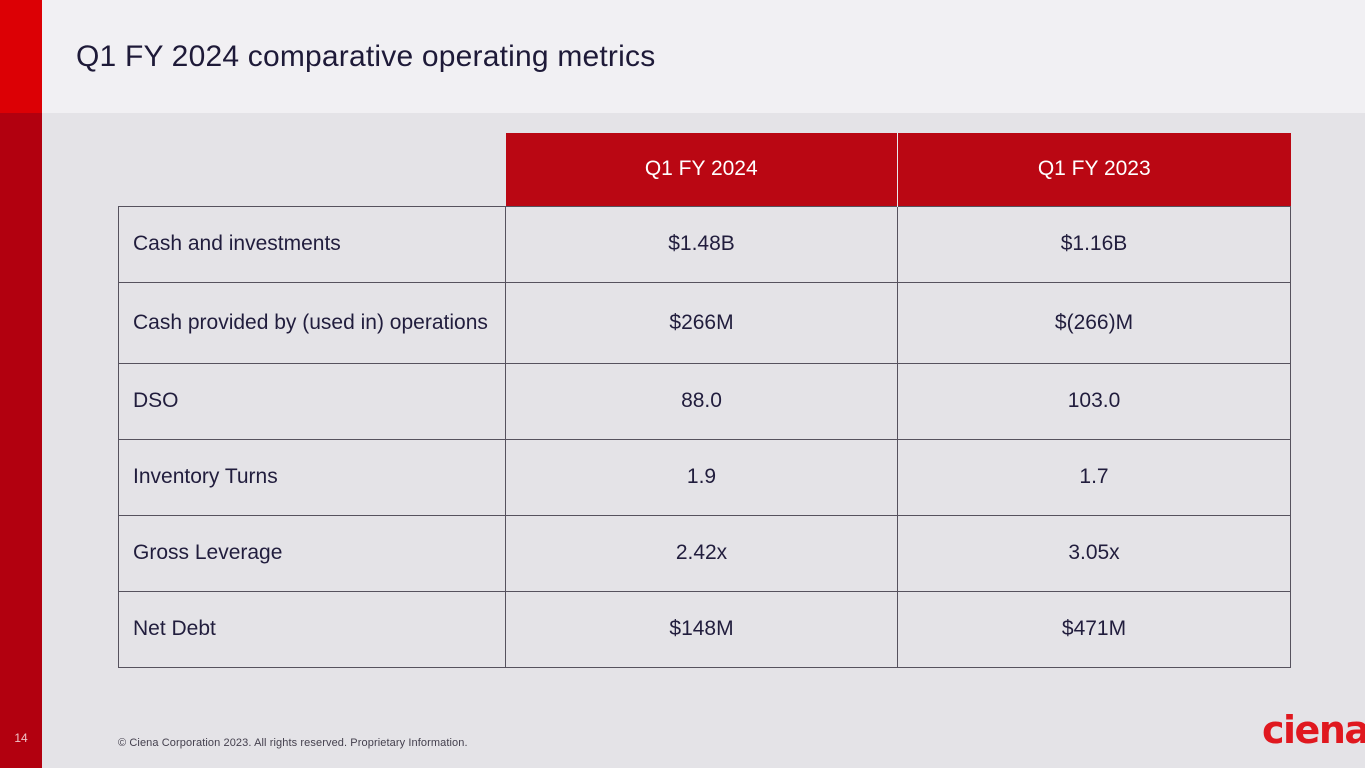 Image resolution: width=1365 pixels, height=768 pixels. I want to click on row-value-q1fy2024: $148M, so click(701, 629).